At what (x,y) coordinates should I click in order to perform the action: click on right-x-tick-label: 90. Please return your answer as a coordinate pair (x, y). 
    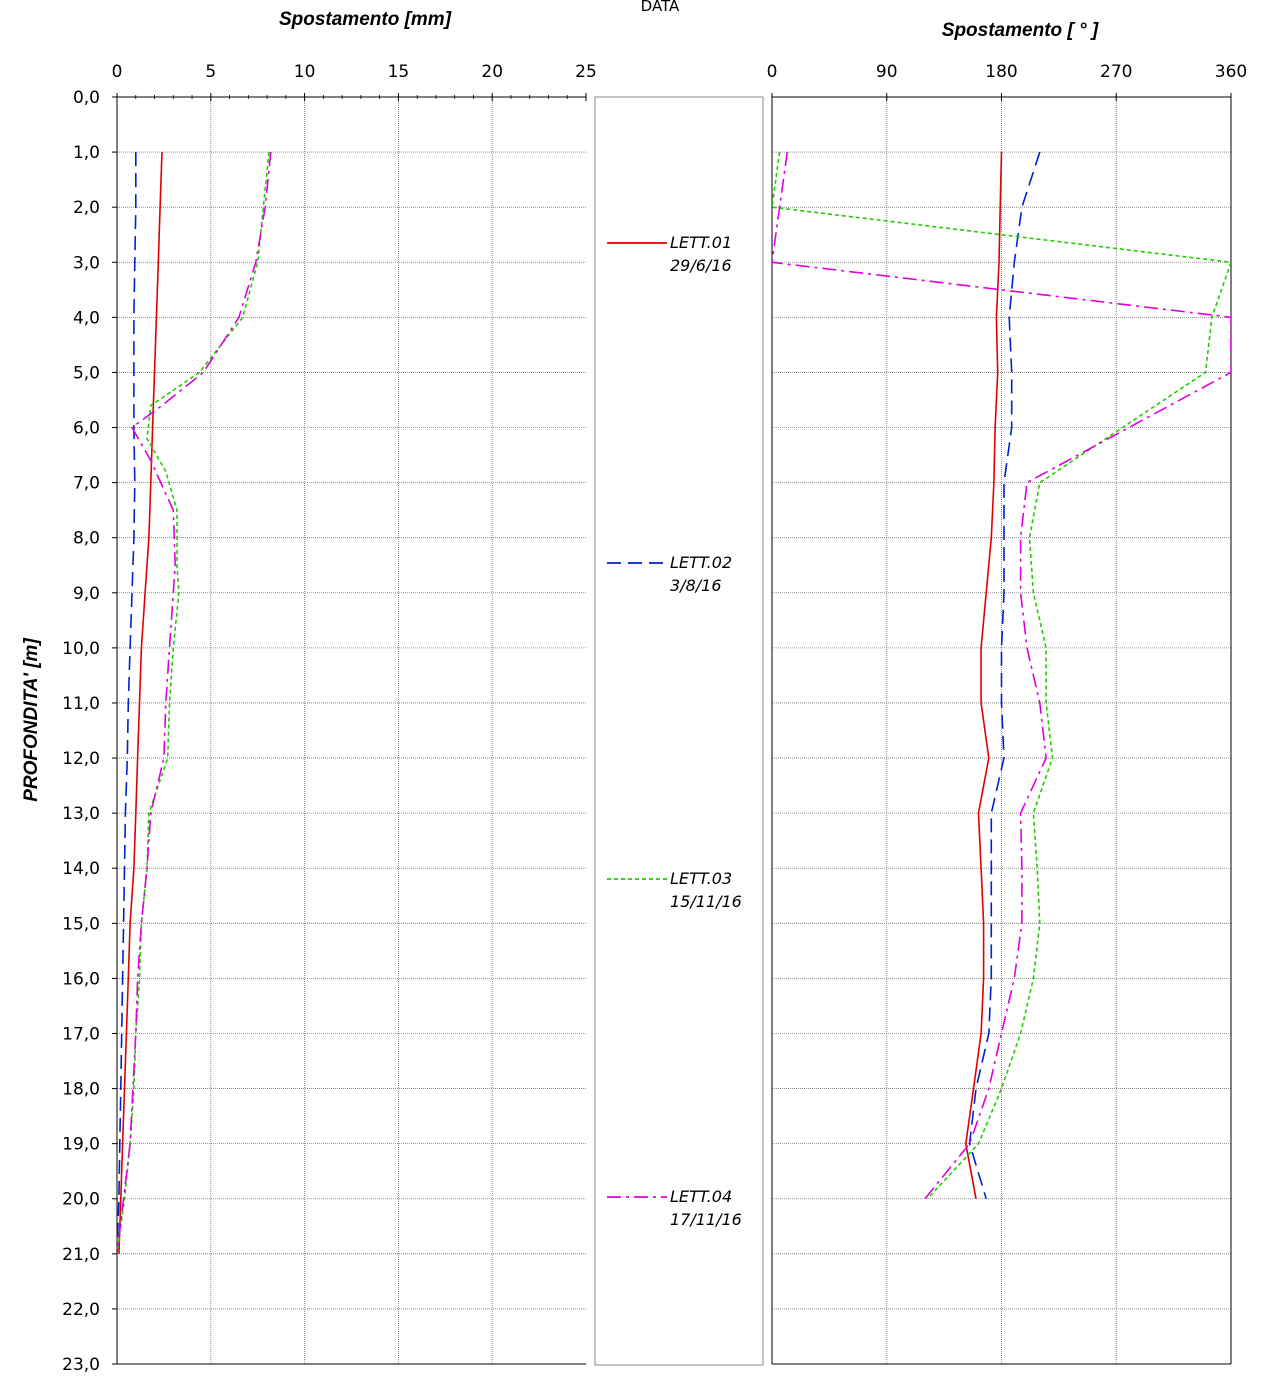
    Looking at the image, I should click on (887, 72).